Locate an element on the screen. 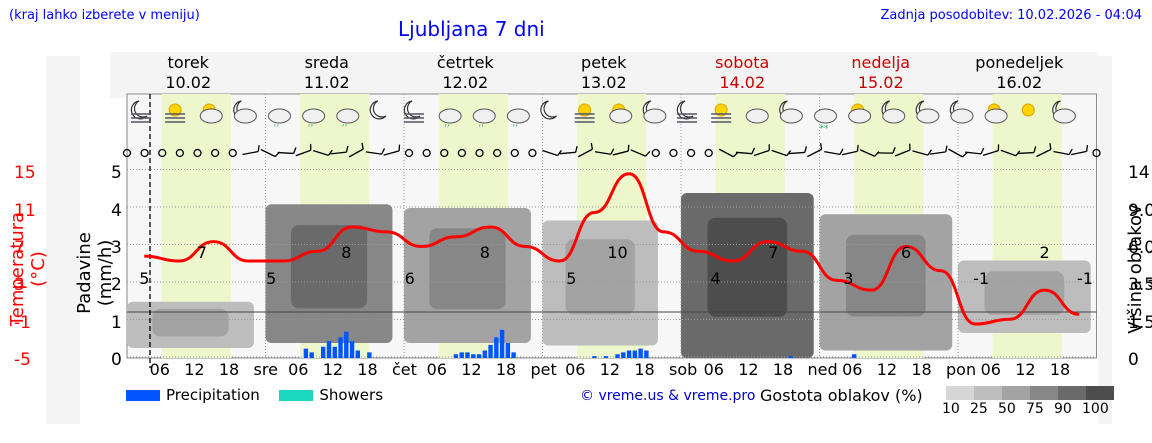 This screenshot has width=1152, height=443. day-name: ponedeljek is located at coordinates (1019, 62).